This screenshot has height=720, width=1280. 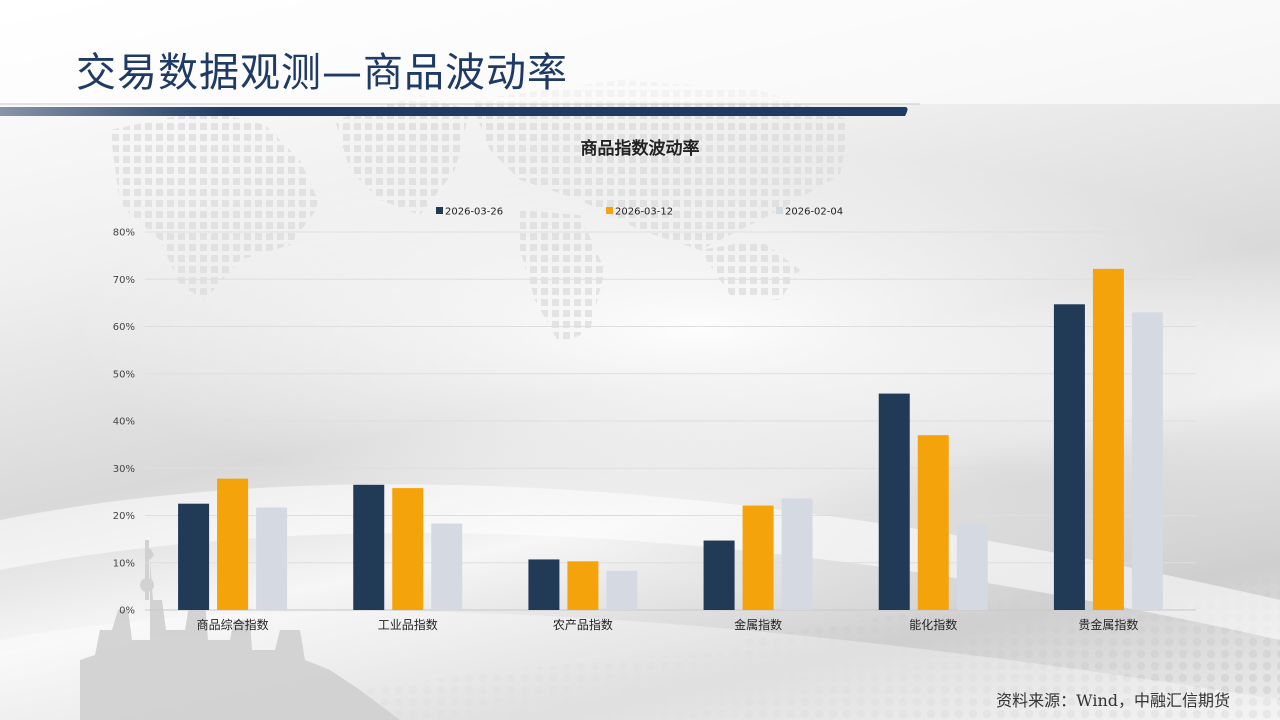 What do you see at coordinates (408, 624) in the screenshot?
I see `x-category-label: 工业品指数` at bounding box center [408, 624].